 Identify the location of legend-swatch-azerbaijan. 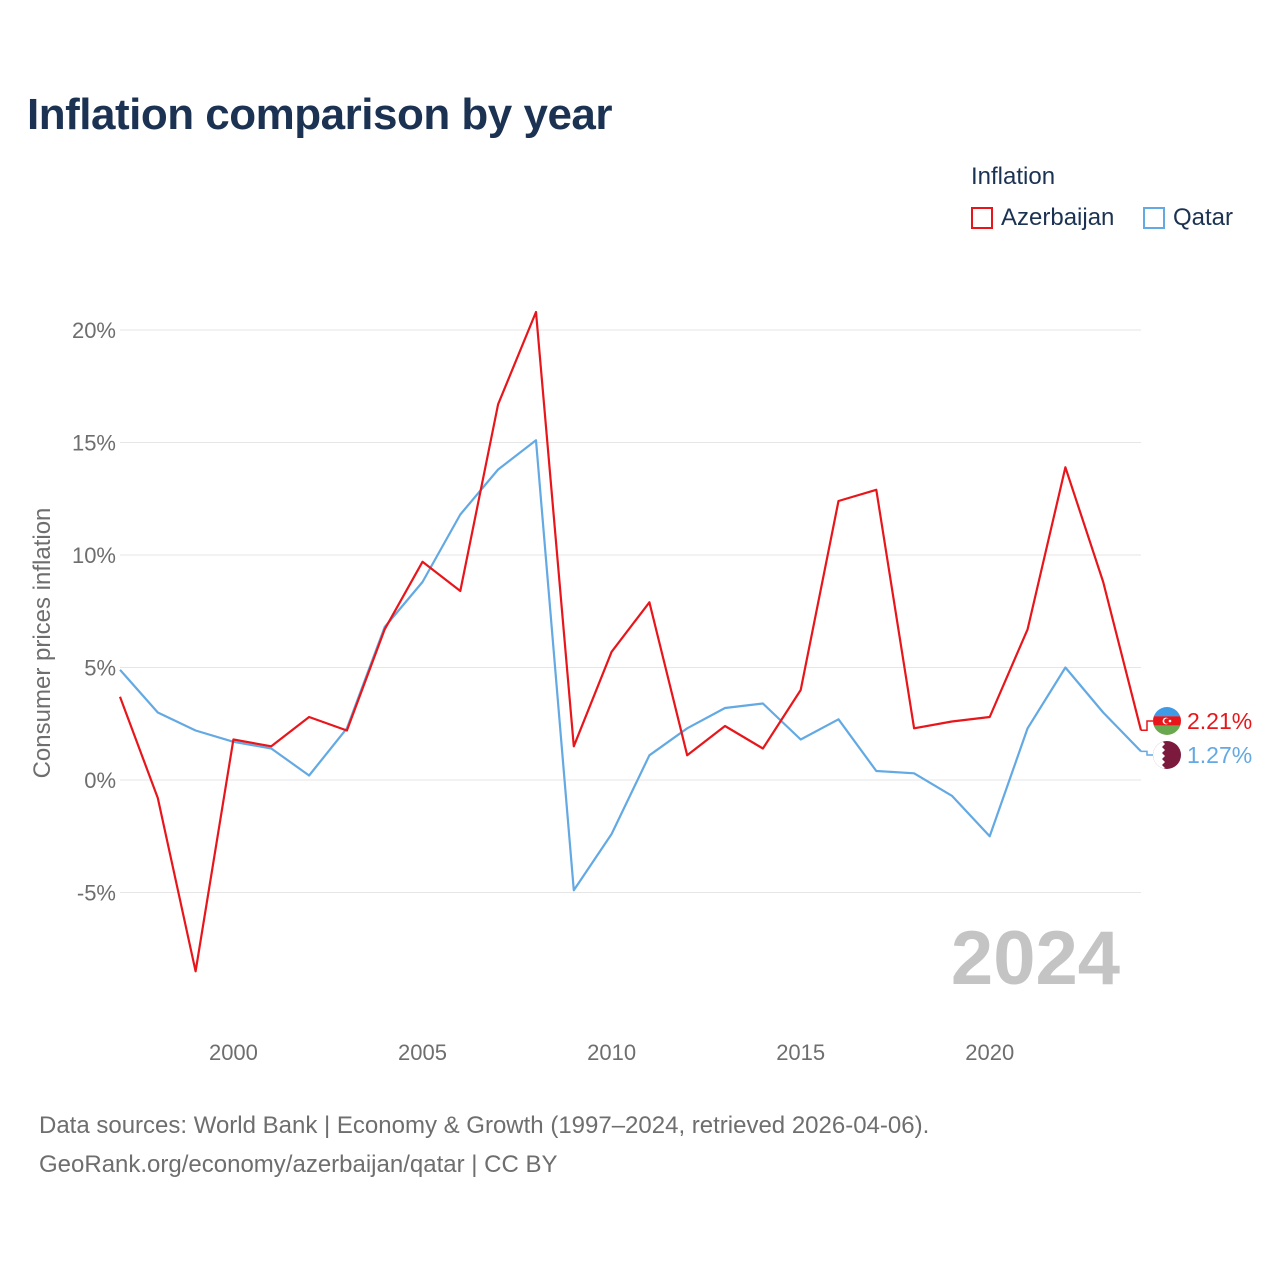
(982, 218).